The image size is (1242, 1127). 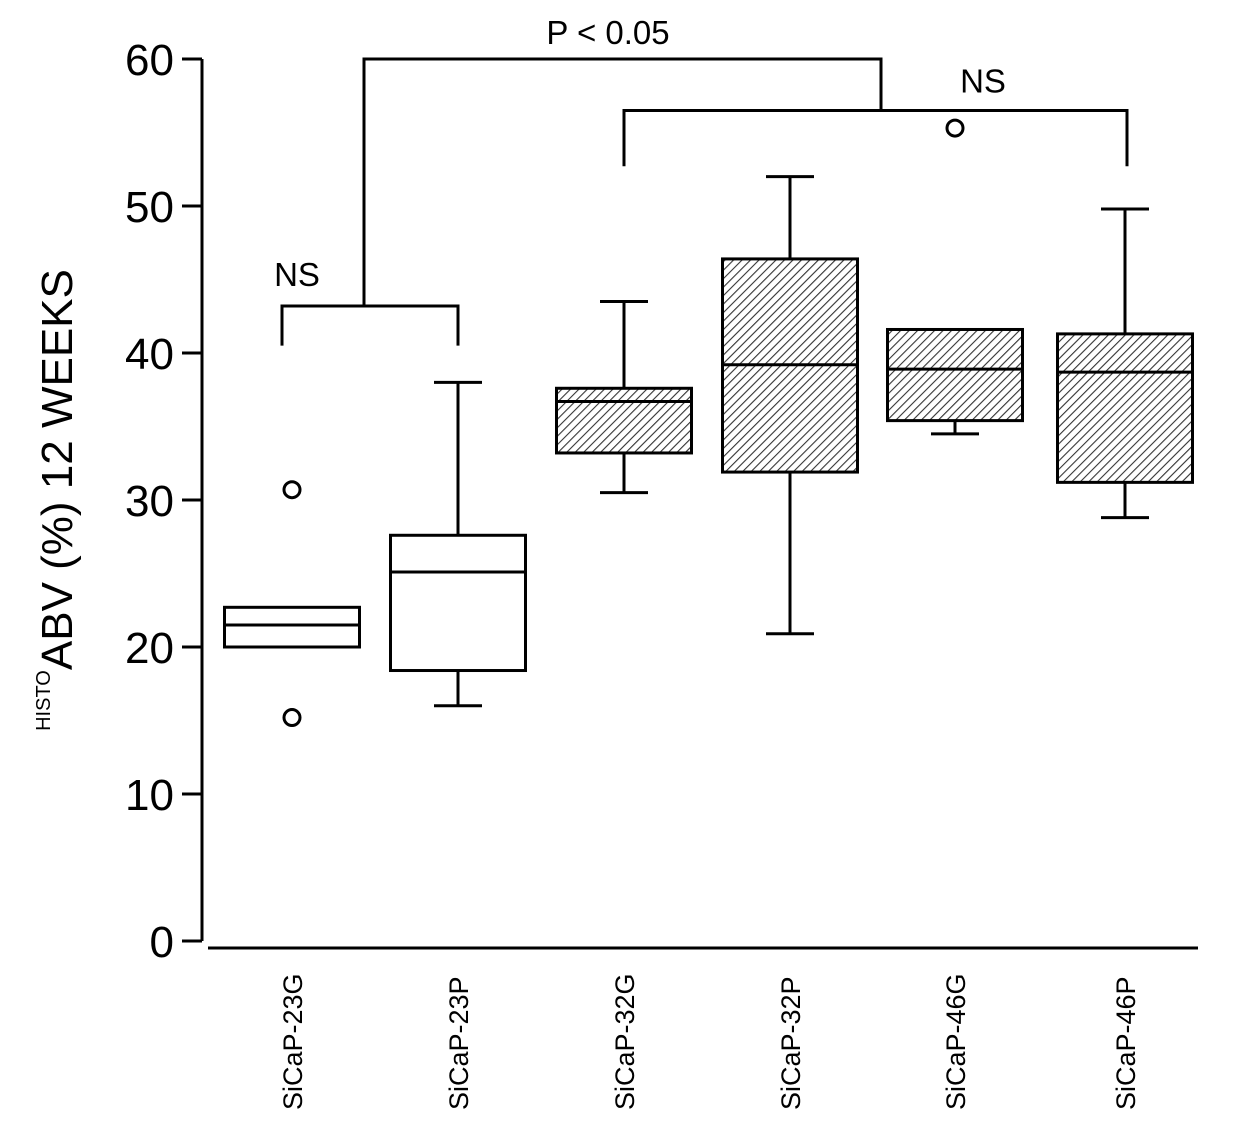 I want to click on x-tick-label: SiCaP-46P, so click(x=1126, y=1043).